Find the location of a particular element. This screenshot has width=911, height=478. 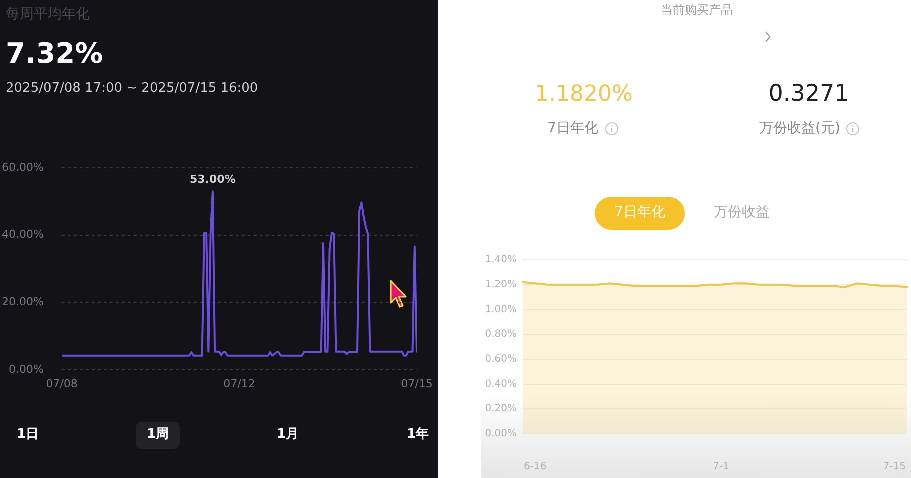

y-tick-label: 0.40% is located at coordinates (501, 384).